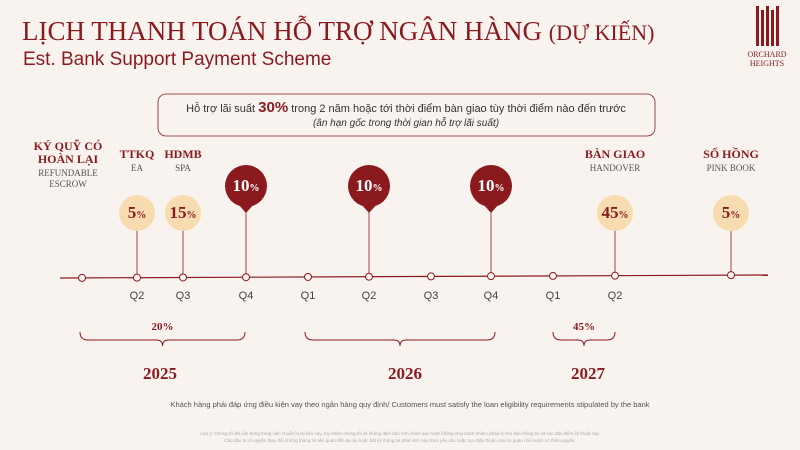 The width and height of the screenshot is (800, 450). I want to click on milestone-subtitle: EA, so click(137, 168).